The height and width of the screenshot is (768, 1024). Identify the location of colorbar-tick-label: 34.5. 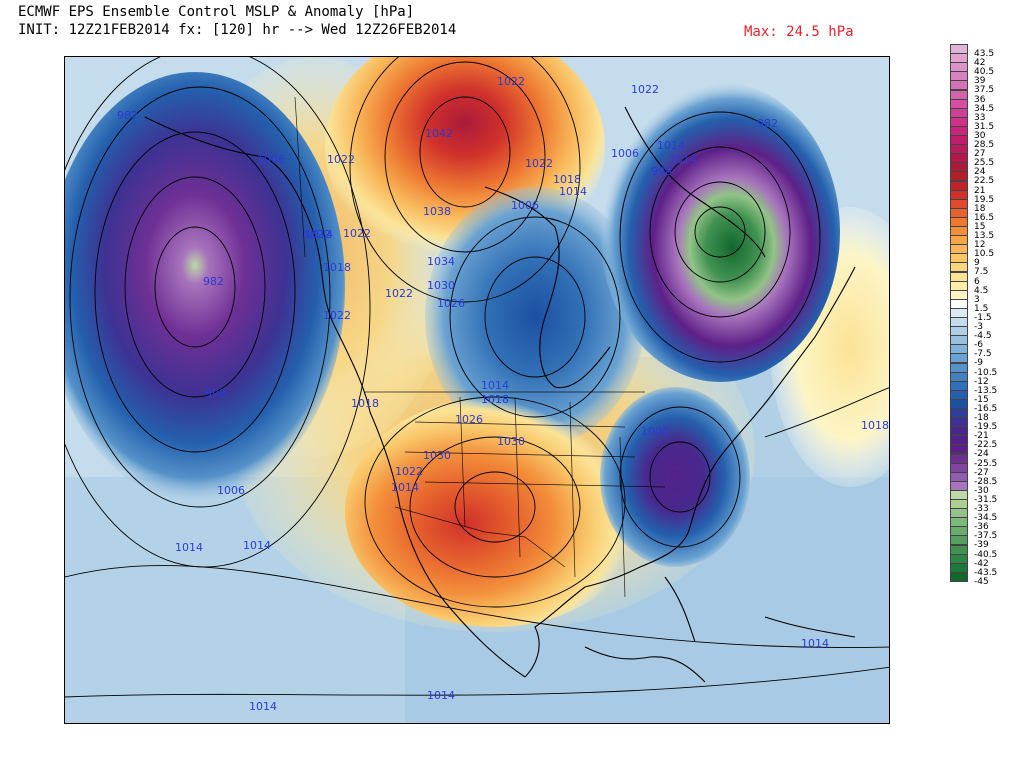
(984, 108).